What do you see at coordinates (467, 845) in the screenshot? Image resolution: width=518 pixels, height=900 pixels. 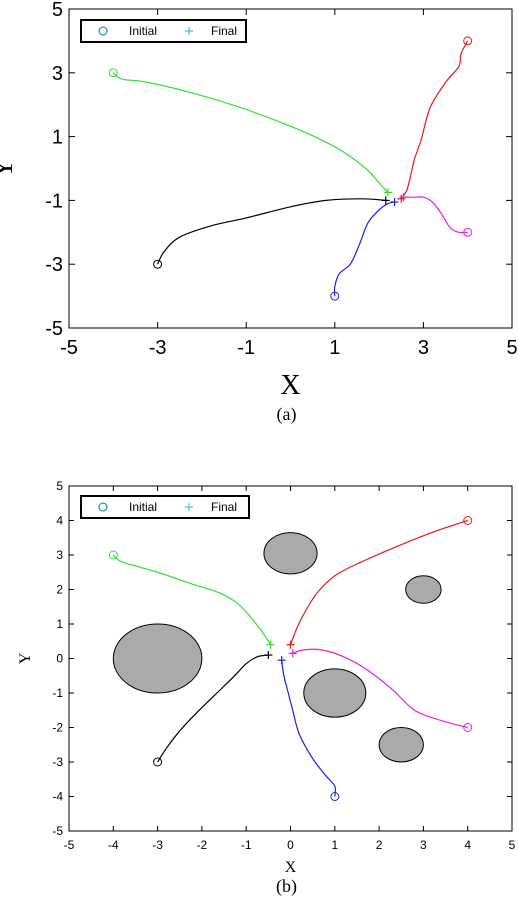 I see `x-tick-label: 4` at bounding box center [467, 845].